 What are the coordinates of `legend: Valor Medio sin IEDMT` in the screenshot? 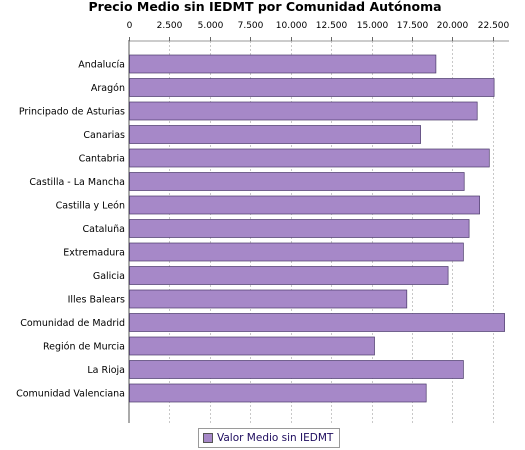 It's located at (269, 438).